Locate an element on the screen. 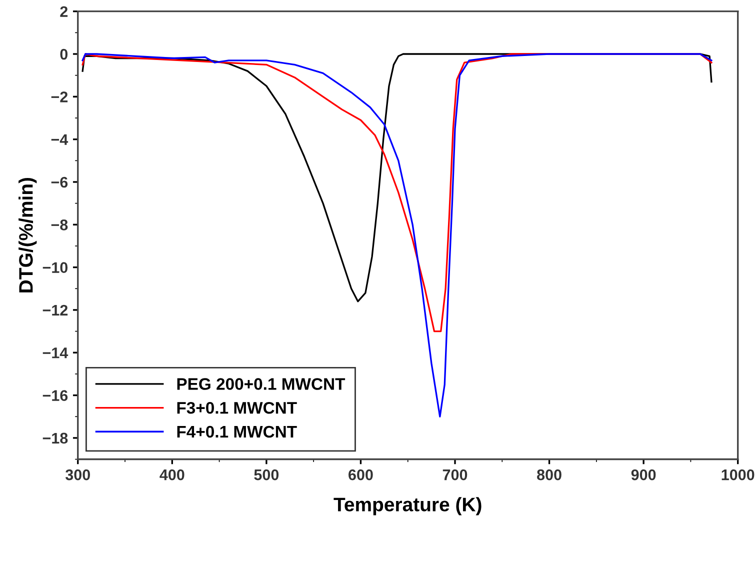 This screenshot has height=567, width=756. y-tick-label: −4 is located at coordinates (59, 139).